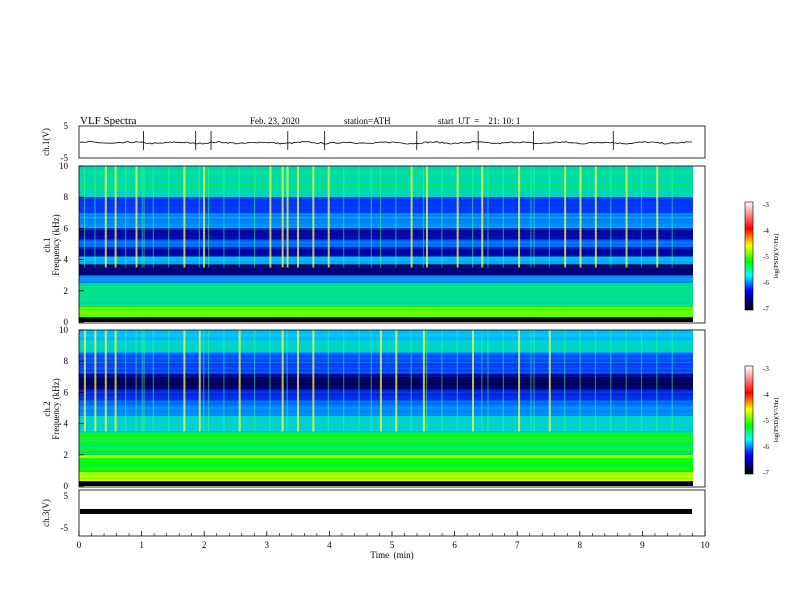 Image resolution: width=792 pixels, height=612 pixels. I want to click on ytick-label: 0, so click(66, 322).